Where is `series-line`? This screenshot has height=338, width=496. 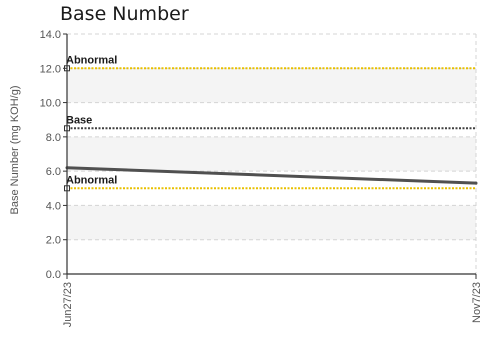
series-line is located at coordinates (271, 175).